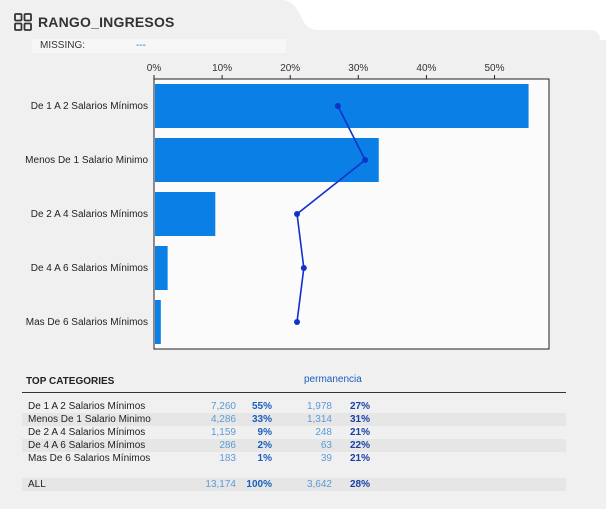  What do you see at coordinates (326, 445) in the screenshot?
I see `row-count-retained: 63` at bounding box center [326, 445].